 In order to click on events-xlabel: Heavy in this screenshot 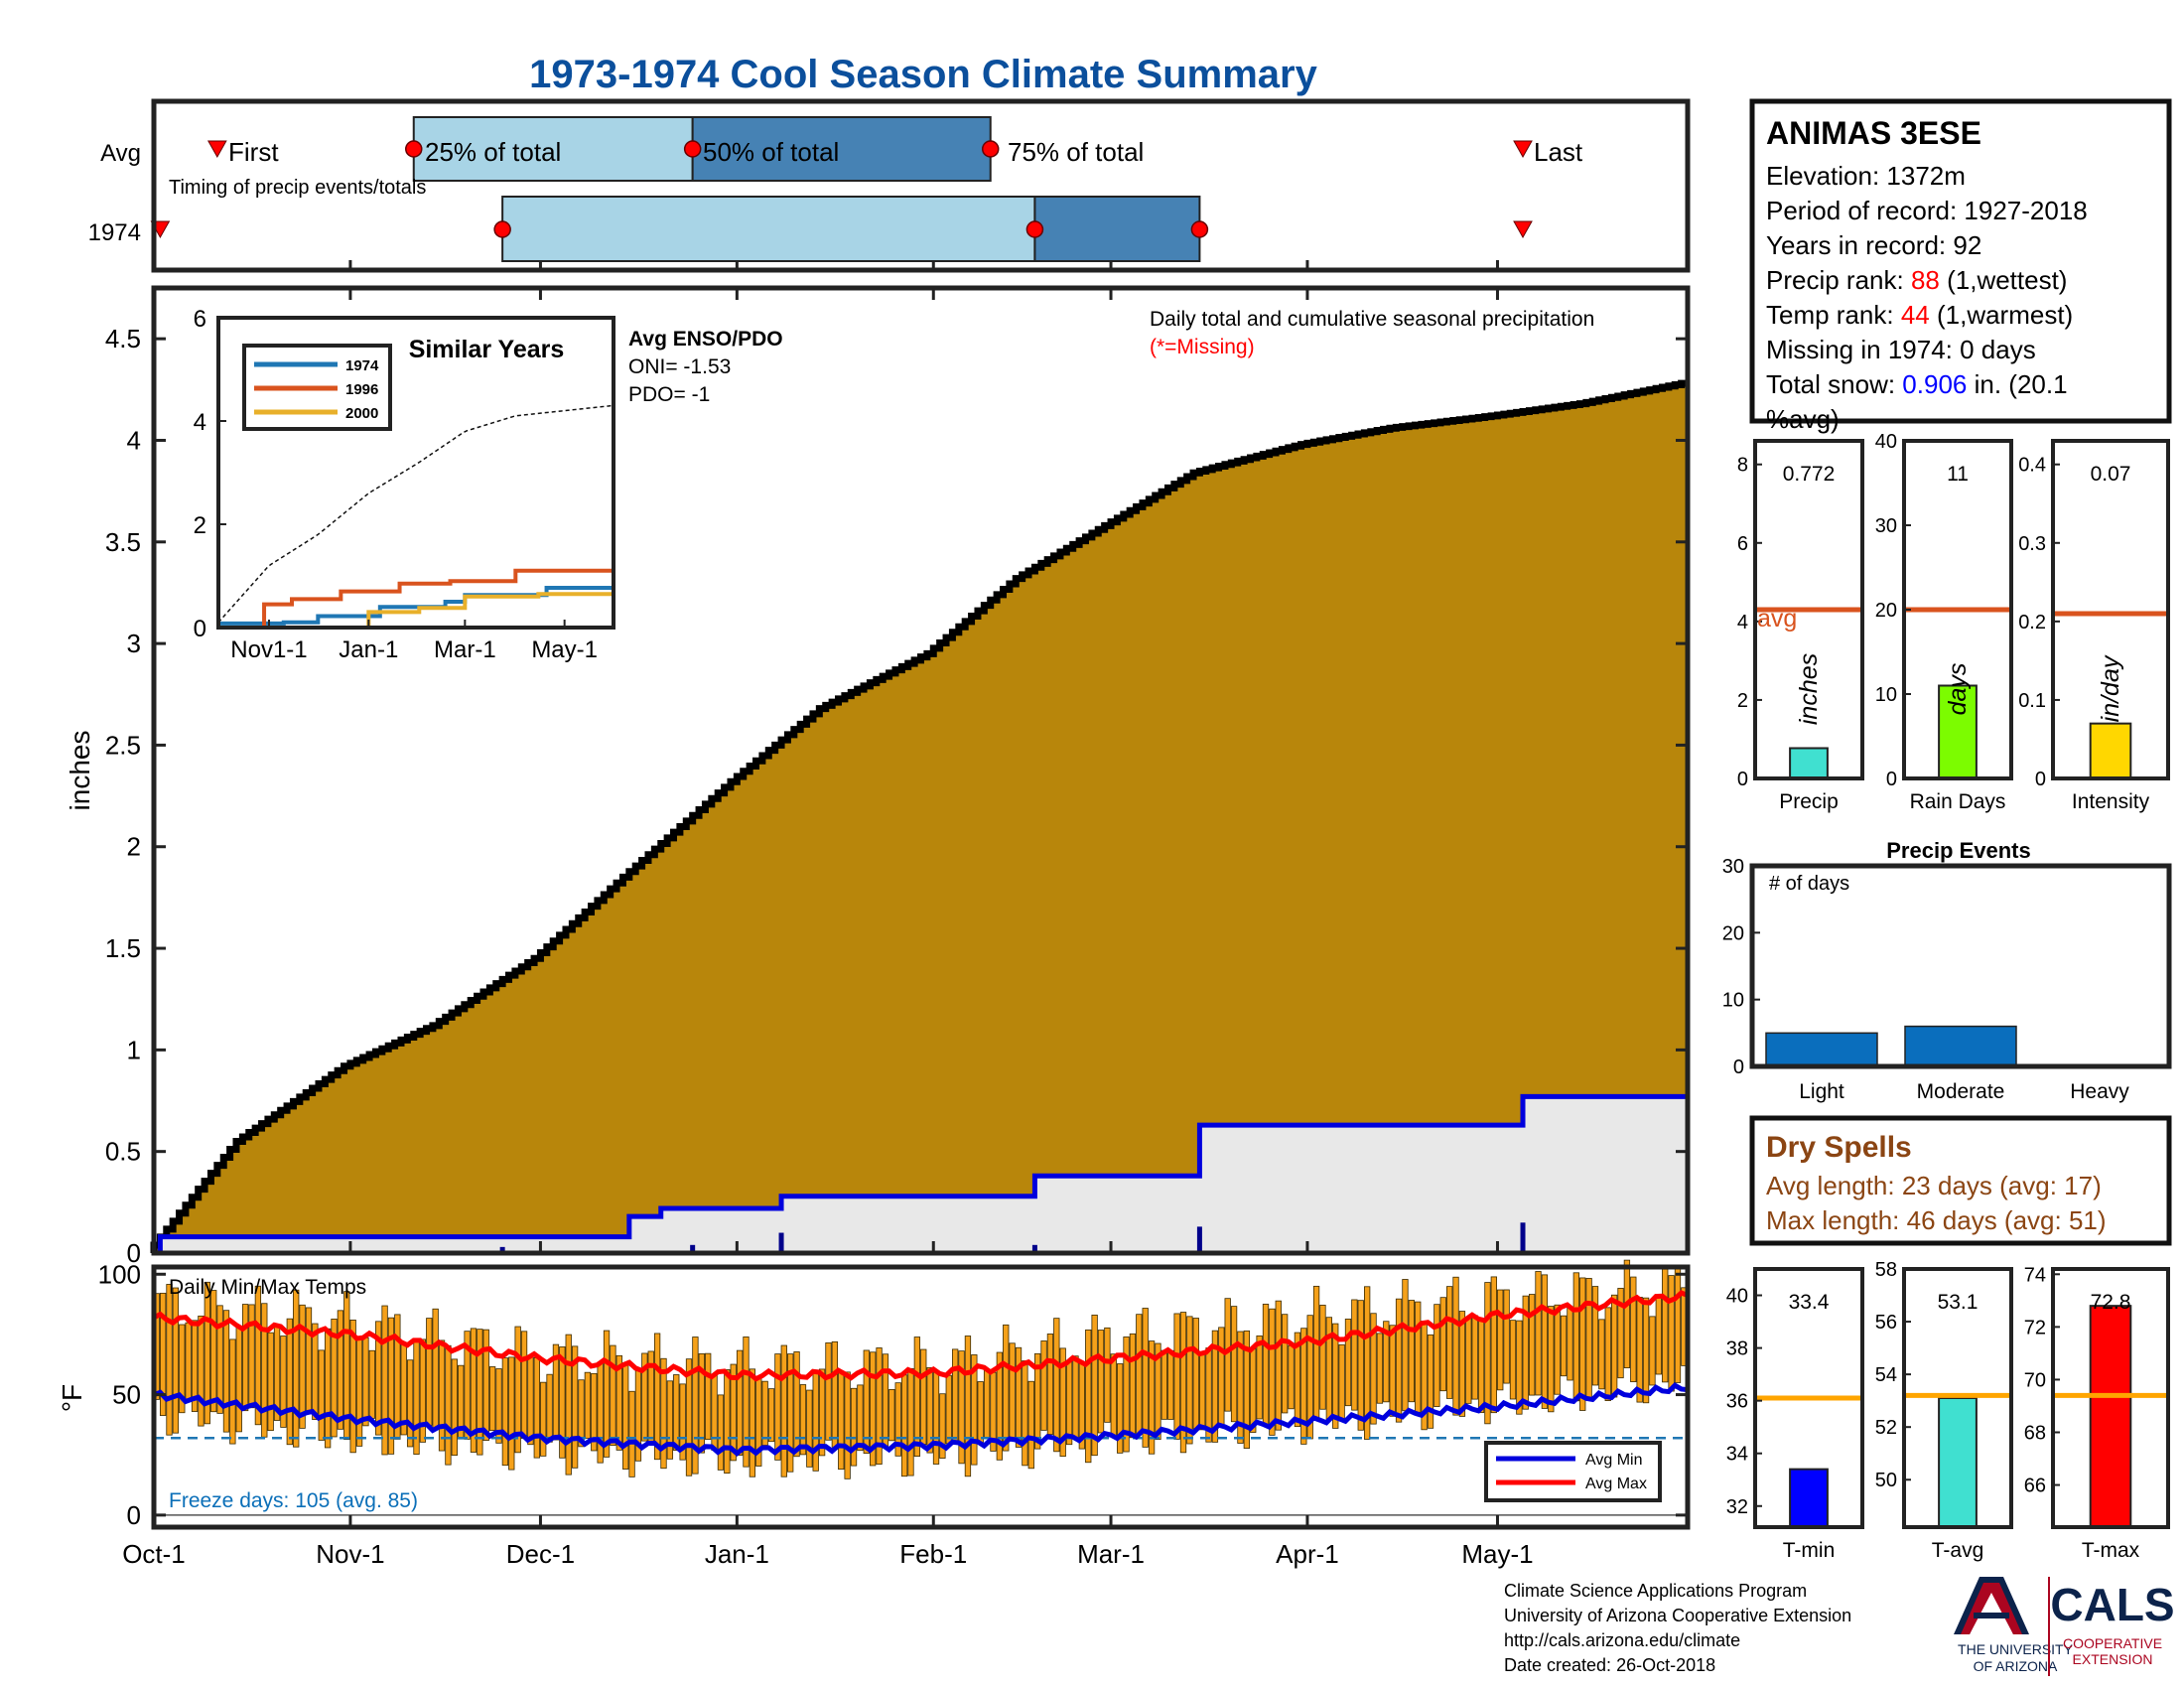, I will do `click(2099, 1091)`.